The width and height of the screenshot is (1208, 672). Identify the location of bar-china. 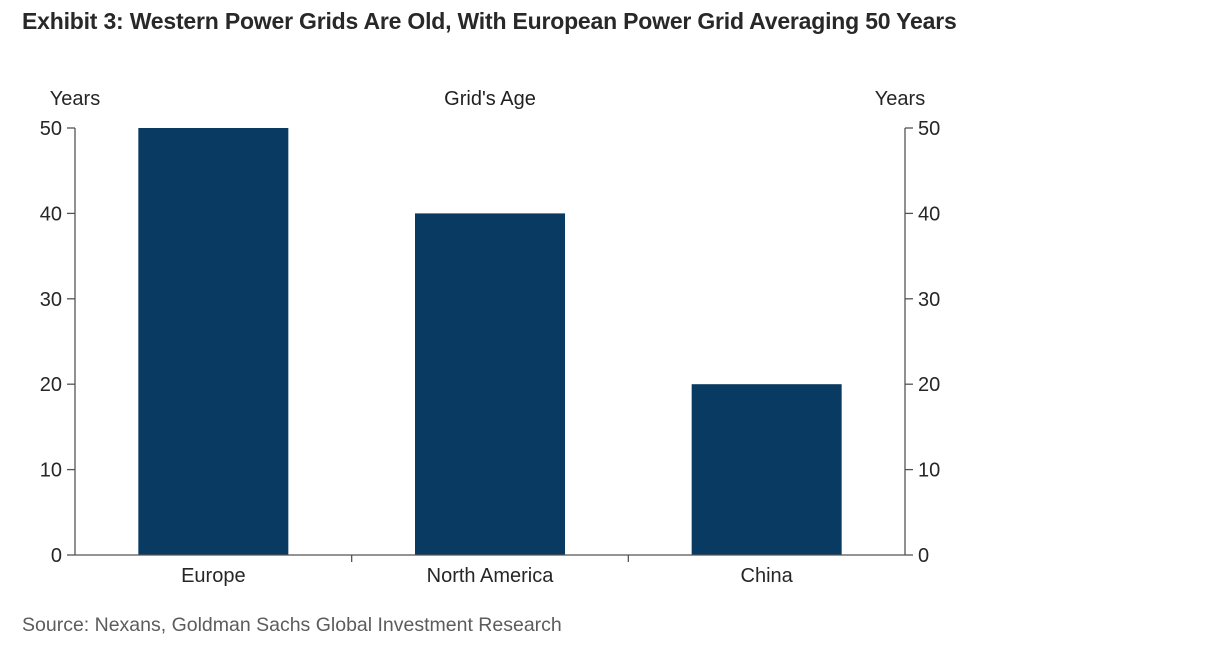
(766, 469).